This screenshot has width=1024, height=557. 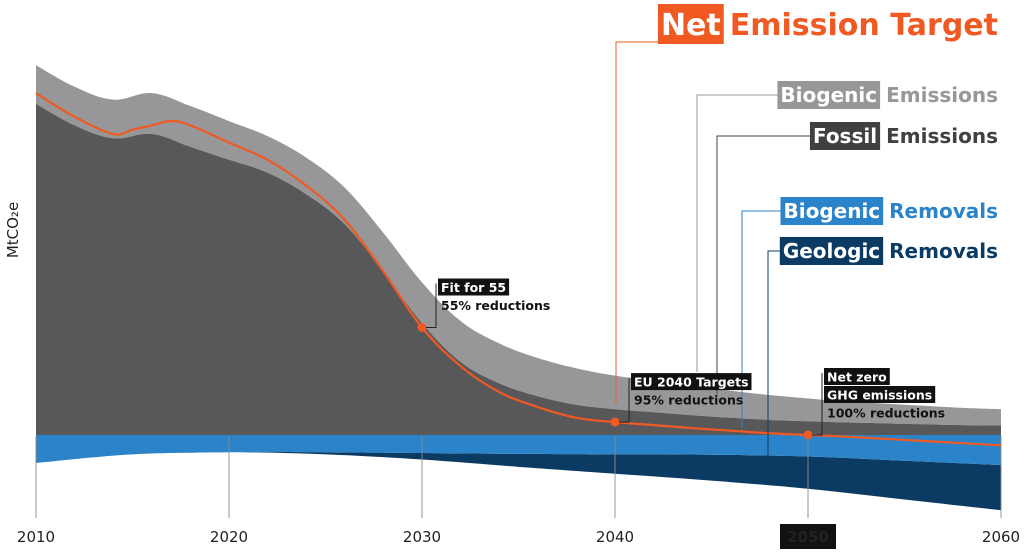 What do you see at coordinates (229, 537) in the screenshot?
I see `x-tick-2020: 2020` at bounding box center [229, 537].